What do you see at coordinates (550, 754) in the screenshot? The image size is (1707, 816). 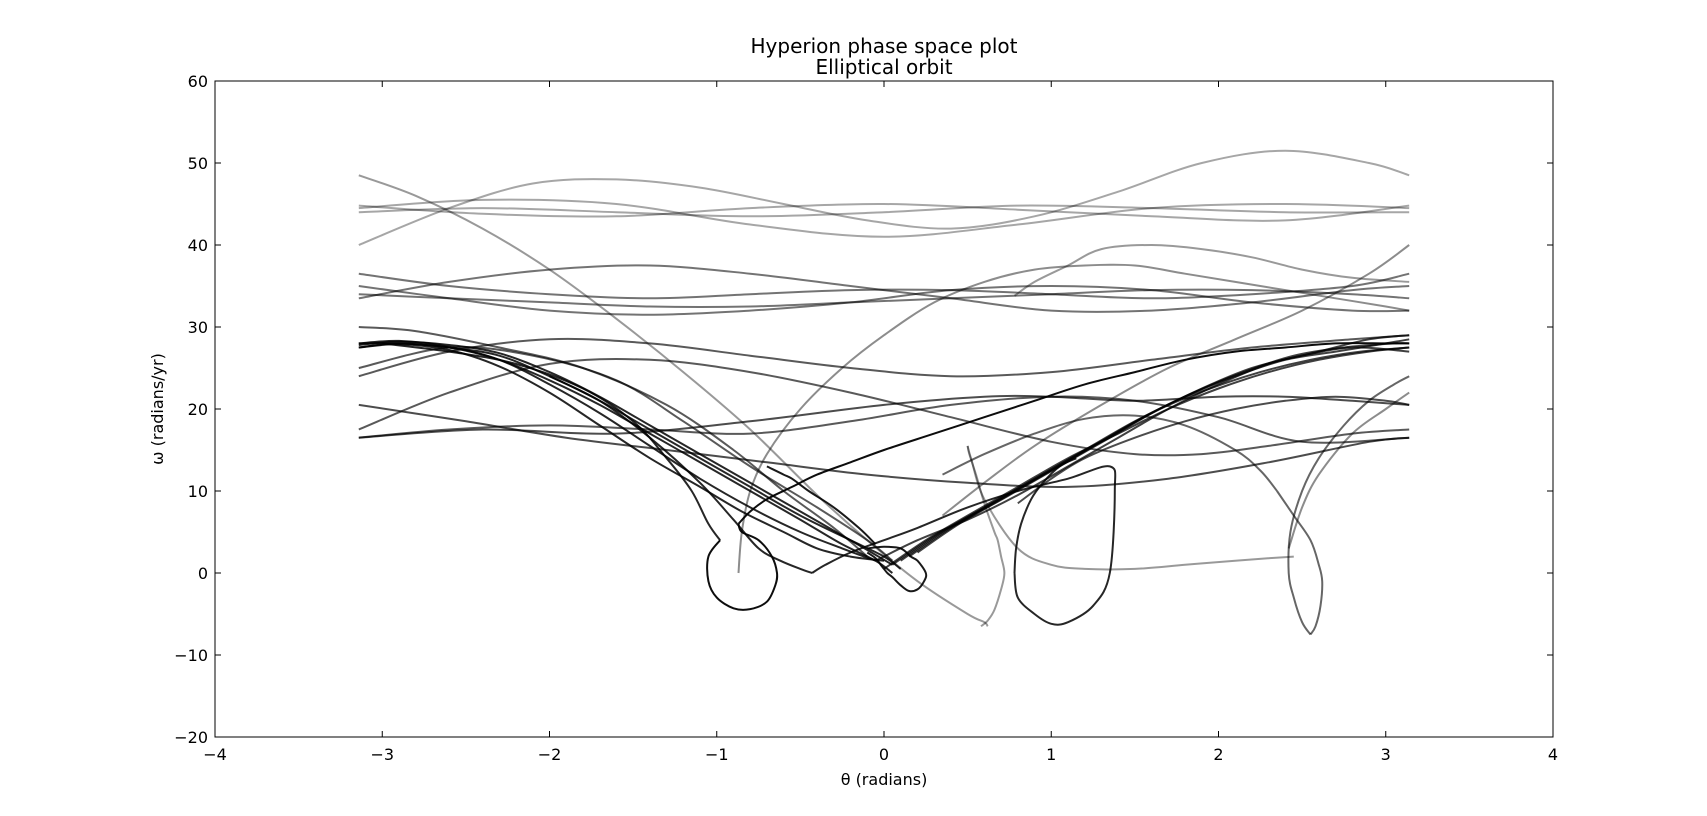 I see `x-tick-label: −2` at bounding box center [550, 754].